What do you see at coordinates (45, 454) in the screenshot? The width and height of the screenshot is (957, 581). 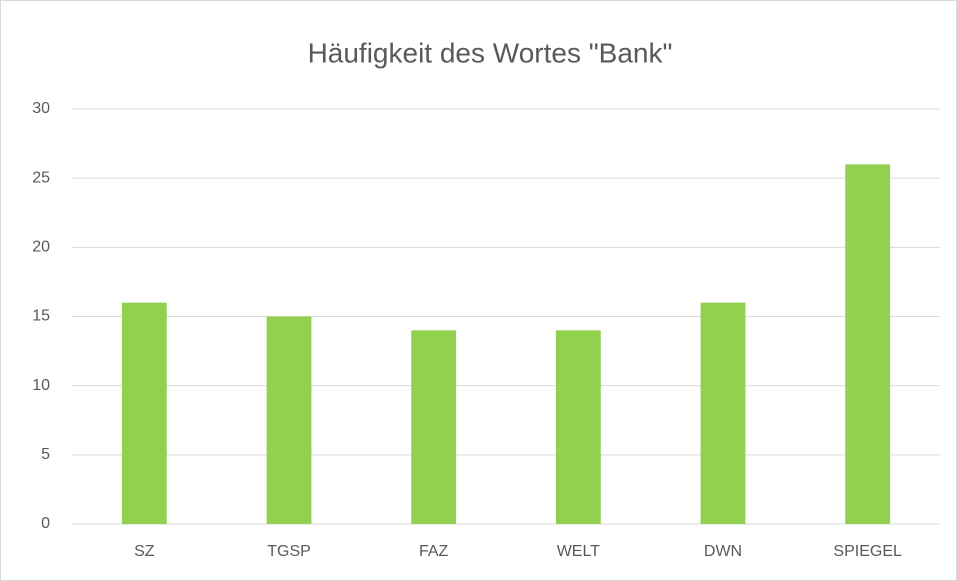 I see `y-tick-label: 5` at bounding box center [45, 454].